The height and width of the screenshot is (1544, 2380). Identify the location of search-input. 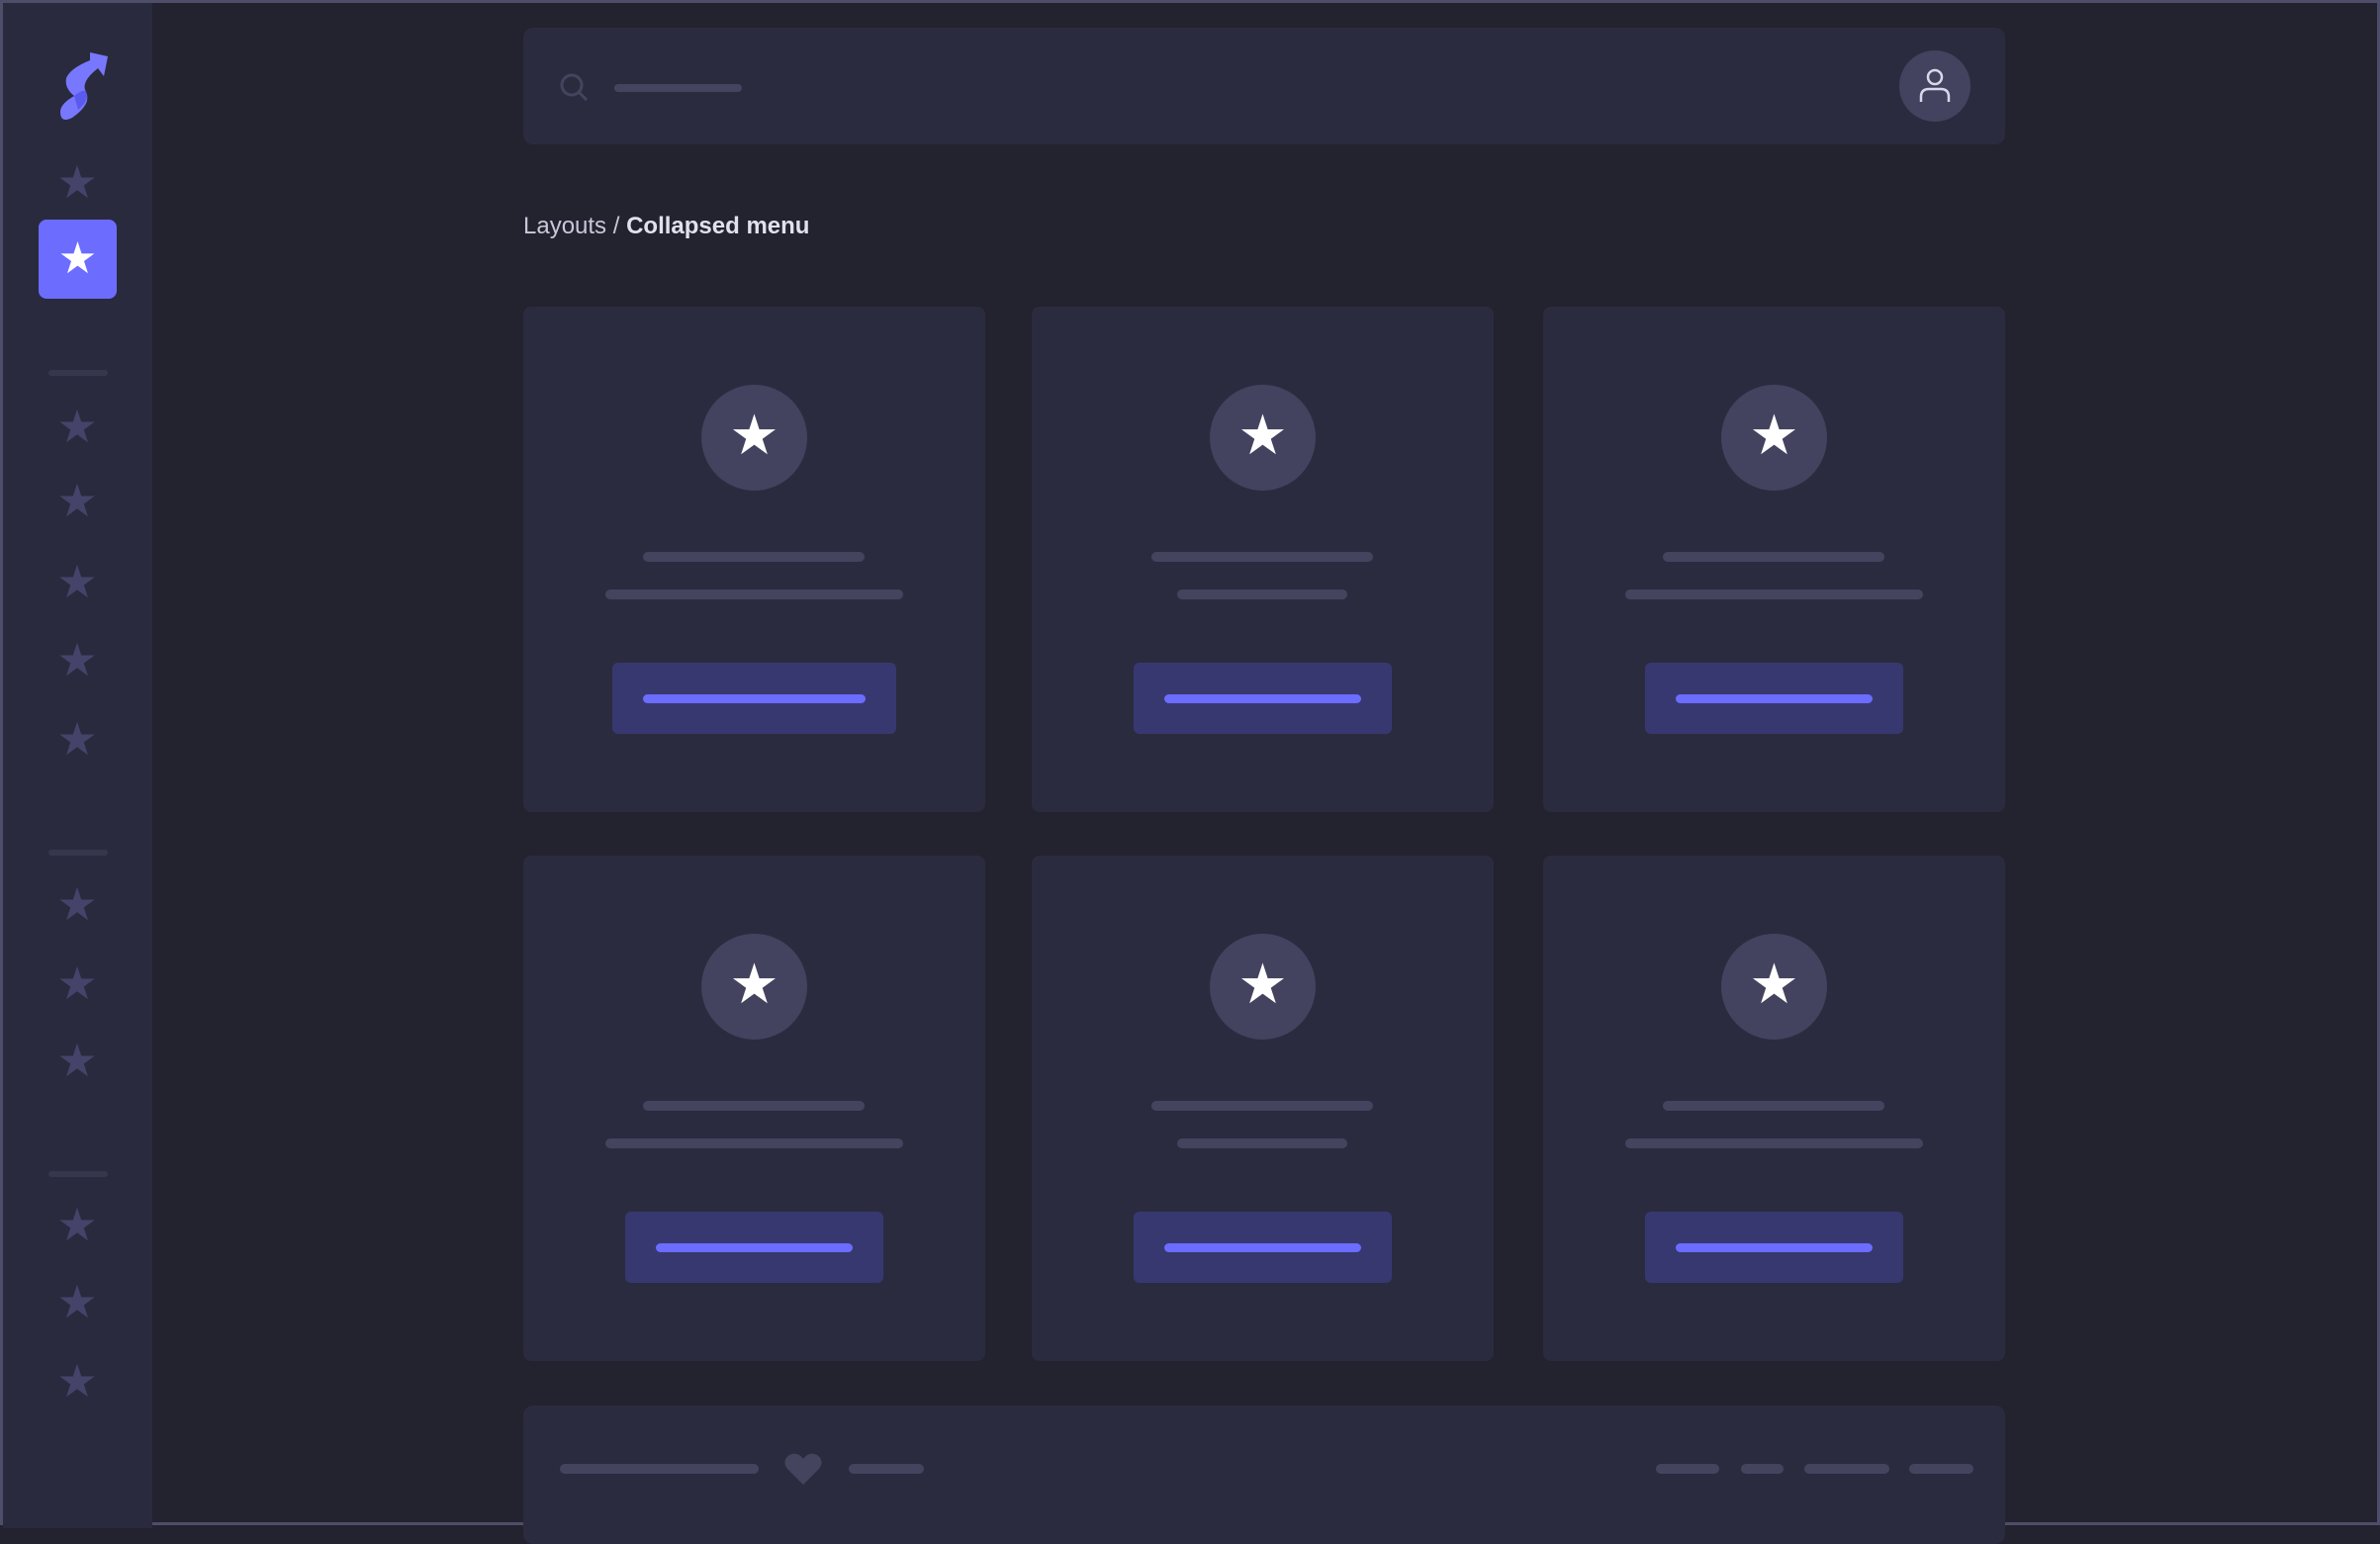
(678, 88).